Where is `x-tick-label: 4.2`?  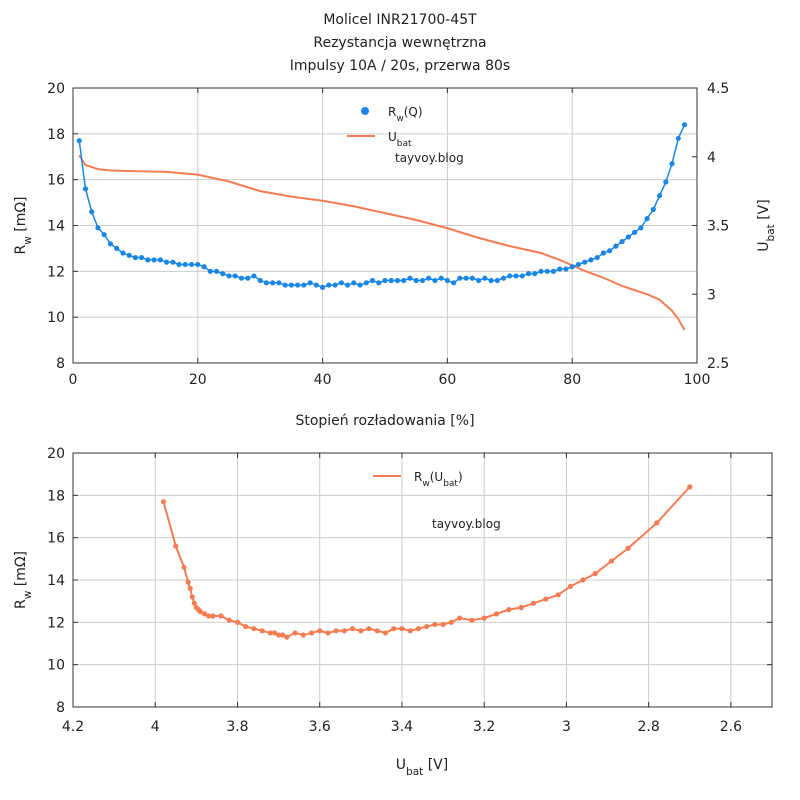
x-tick-label: 4.2 is located at coordinates (73, 727).